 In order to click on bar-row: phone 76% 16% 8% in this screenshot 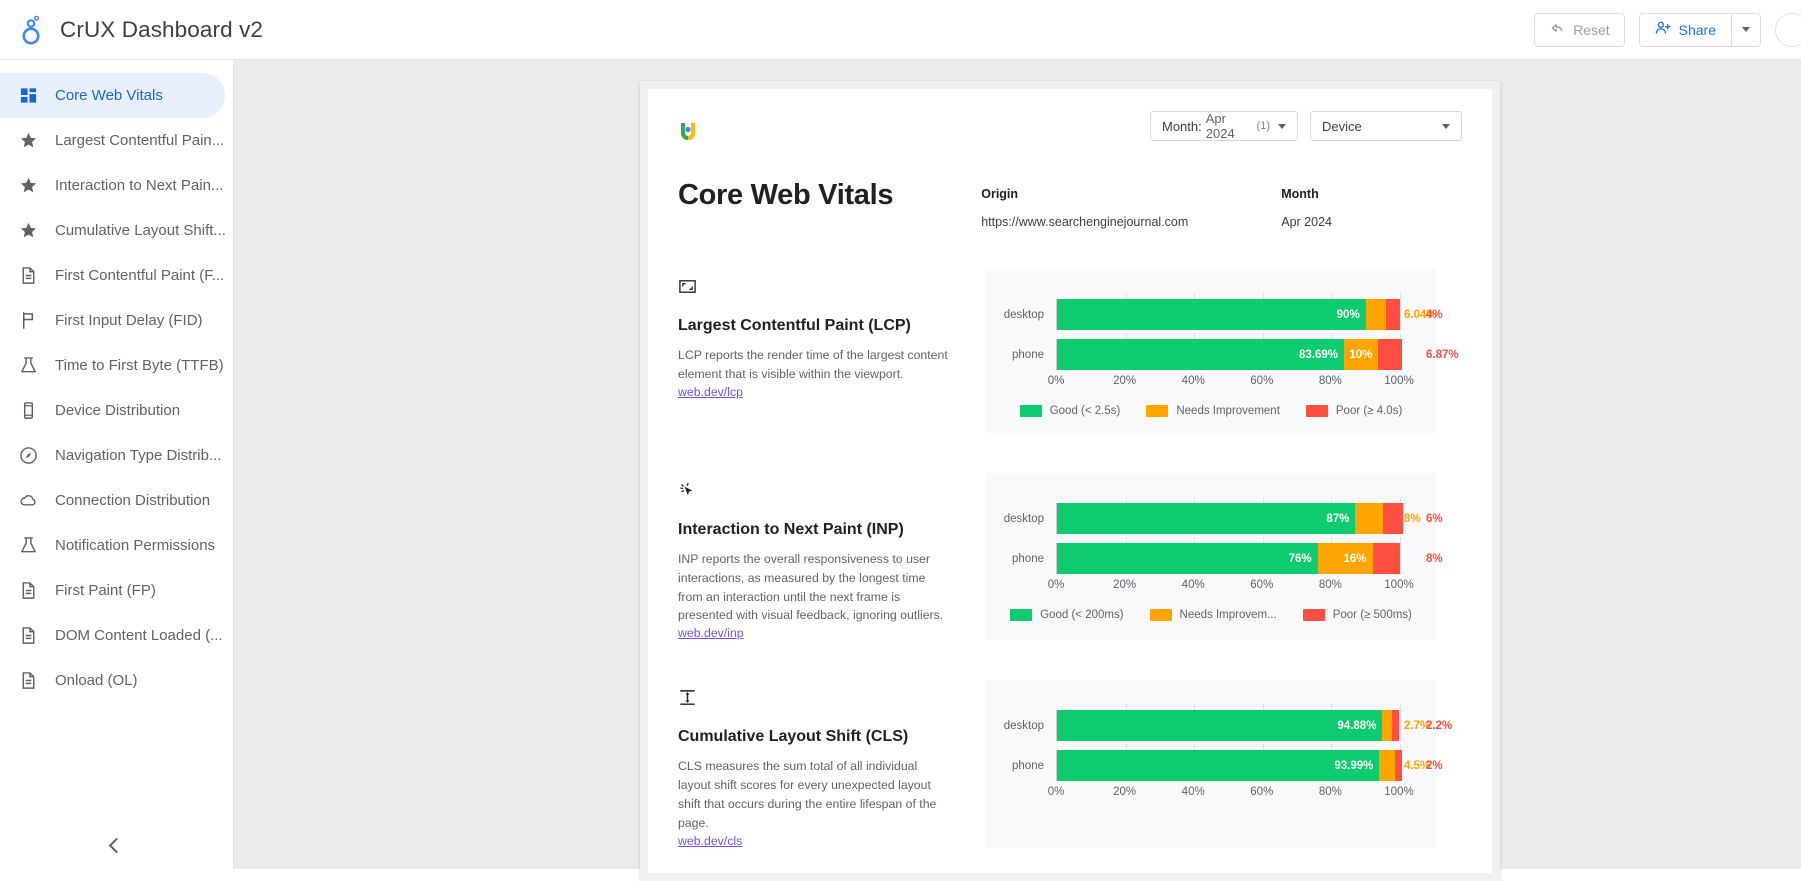, I will do `click(1214, 555)`.